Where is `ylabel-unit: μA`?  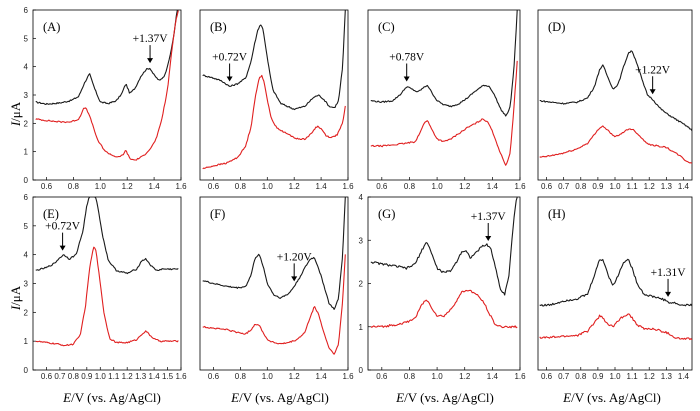
ylabel-unit: μA is located at coordinates (15, 109).